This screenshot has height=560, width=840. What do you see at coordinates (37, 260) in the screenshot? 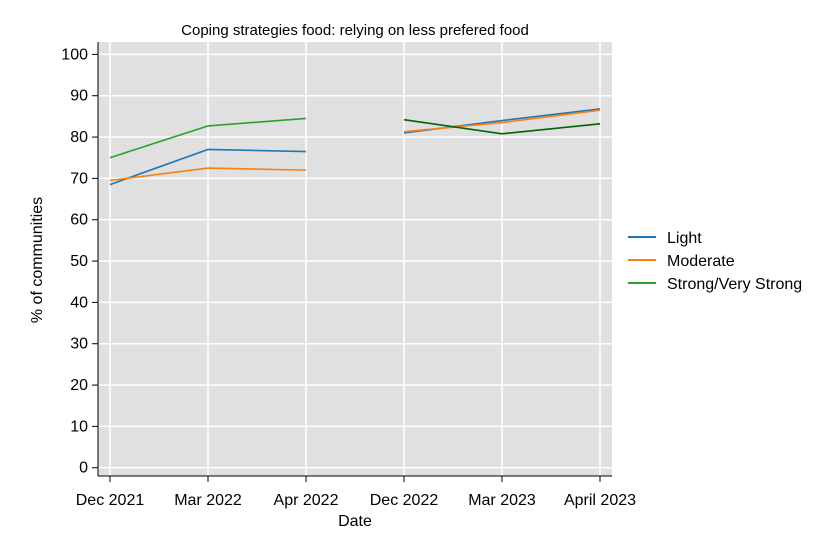
I see `y-axis-title: % of communities` at bounding box center [37, 260].